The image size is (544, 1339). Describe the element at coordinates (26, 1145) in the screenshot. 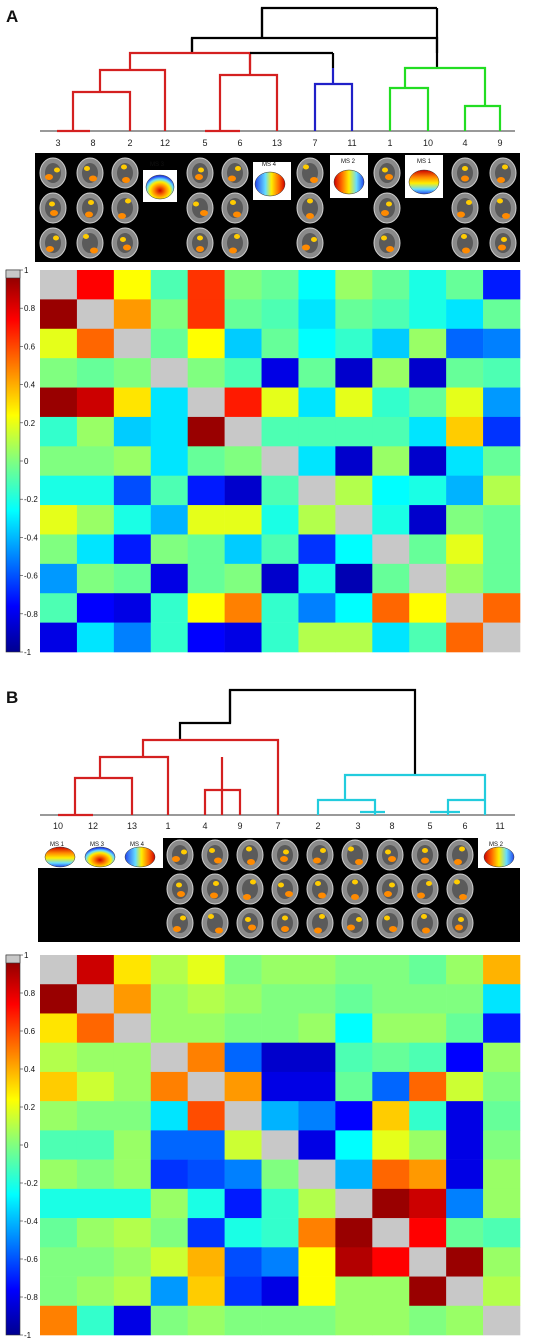

I see `colorbar-label: 0` at that location.